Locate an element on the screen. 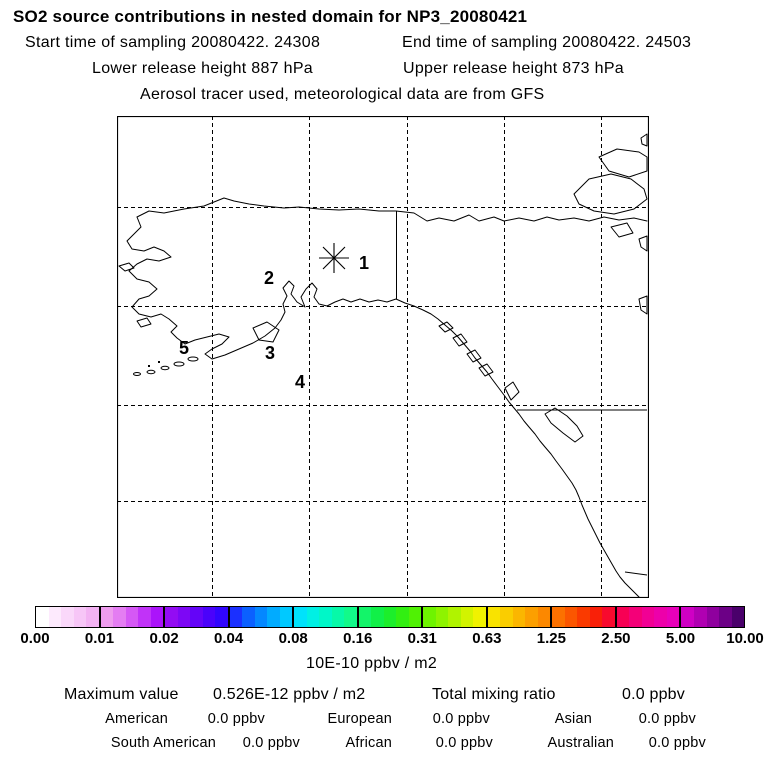  colorbar-tick-0.04: 0.04 is located at coordinates (229, 638).